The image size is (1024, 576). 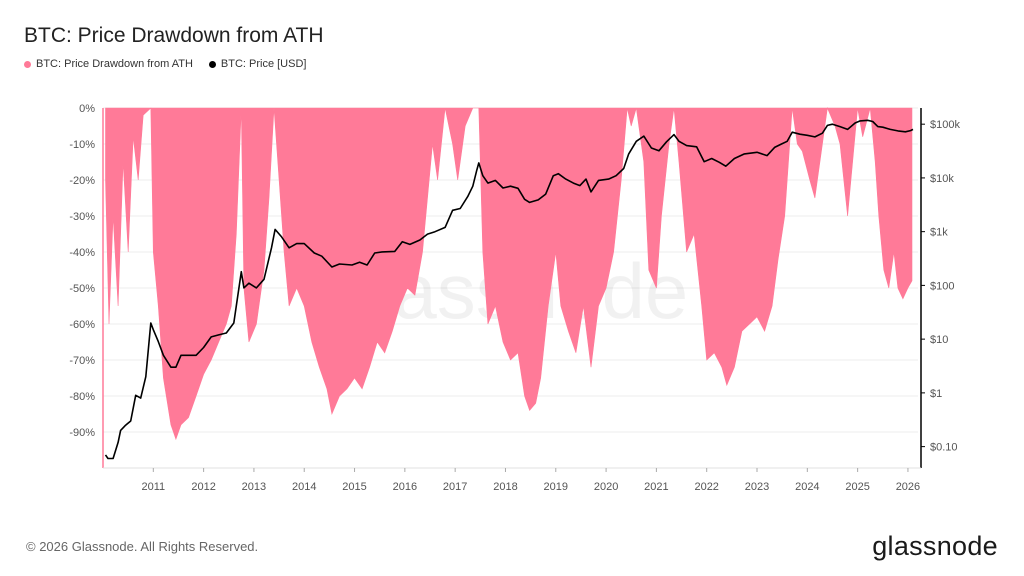 What do you see at coordinates (82, 289) in the screenshot?
I see `y-left-tick-5: -50%` at bounding box center [82, 289].